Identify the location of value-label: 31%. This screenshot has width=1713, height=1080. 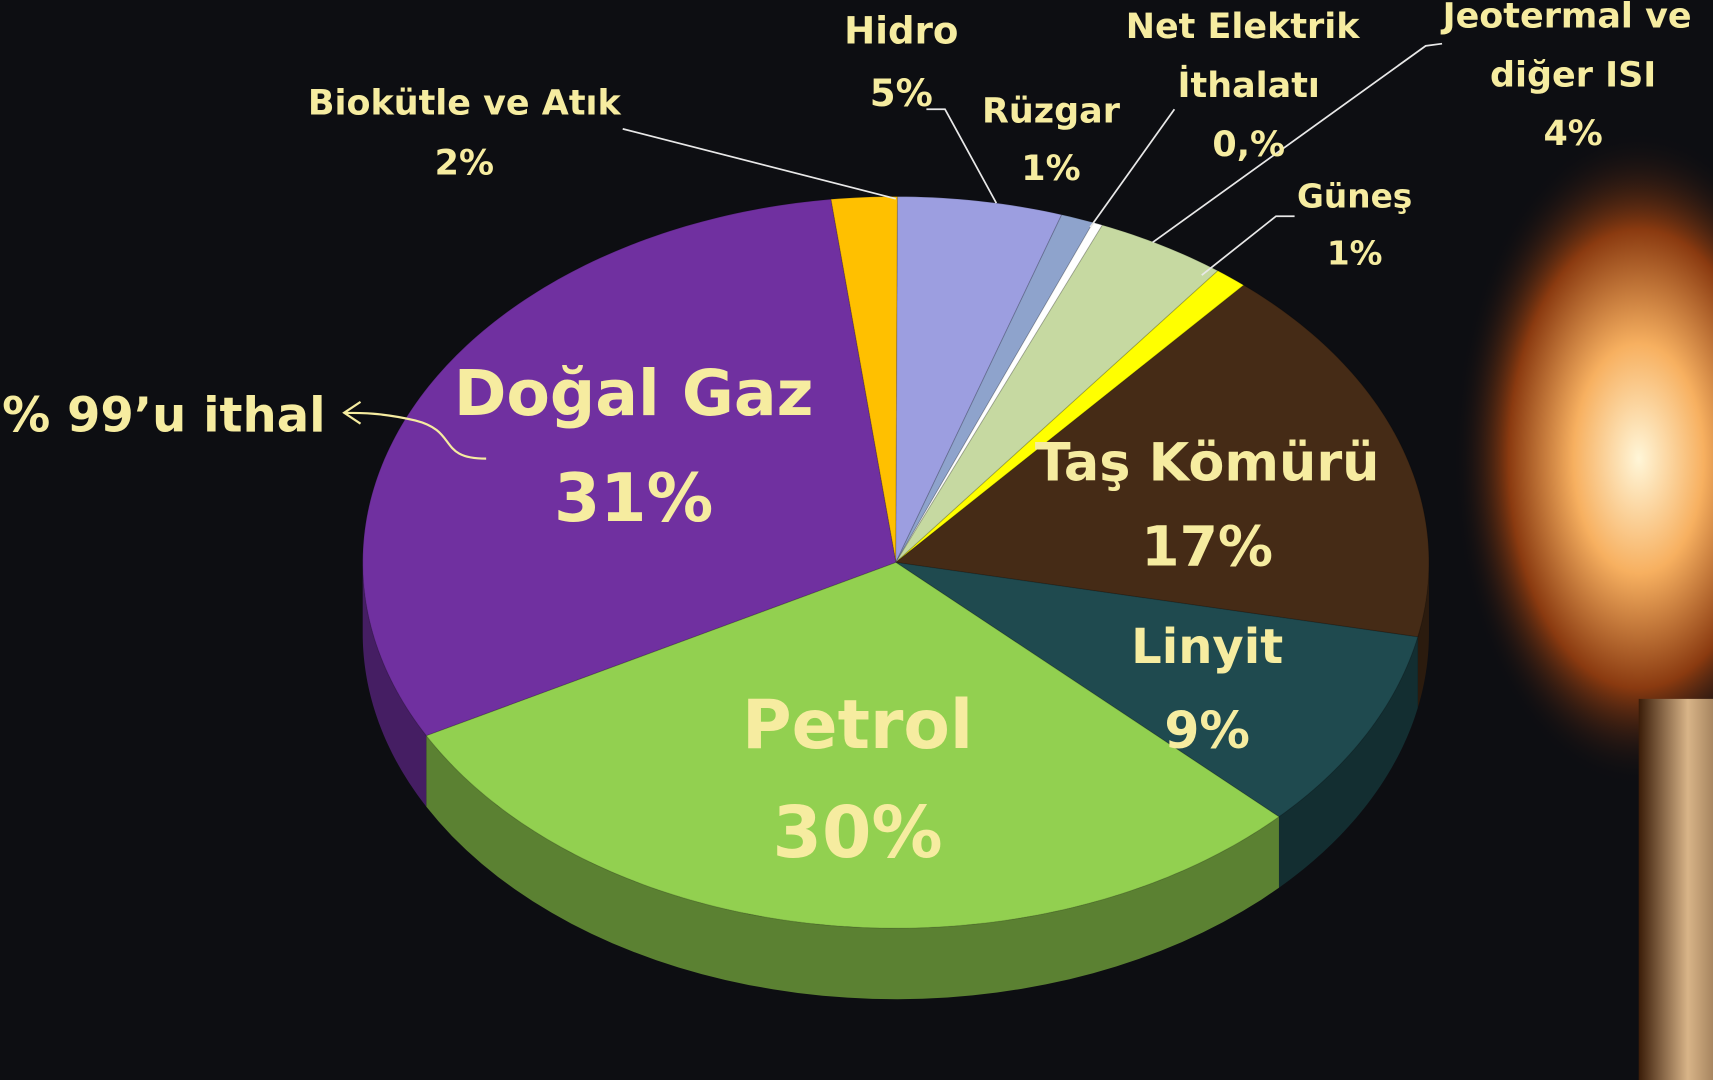
(633, 498).